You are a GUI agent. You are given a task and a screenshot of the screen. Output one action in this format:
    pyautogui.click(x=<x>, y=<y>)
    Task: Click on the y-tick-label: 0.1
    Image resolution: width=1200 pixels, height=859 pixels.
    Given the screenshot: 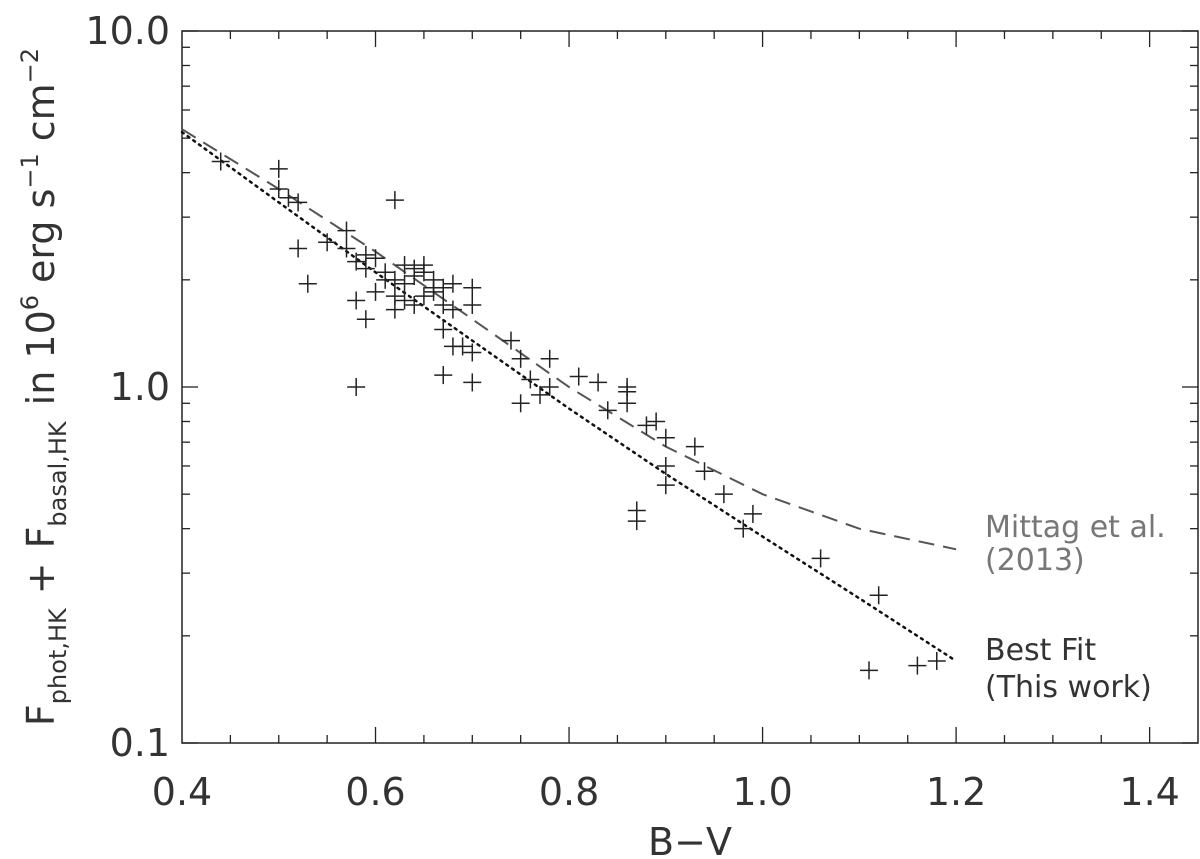 What is the action you would take?
    pyautogui.click(x=140, y=743)
    